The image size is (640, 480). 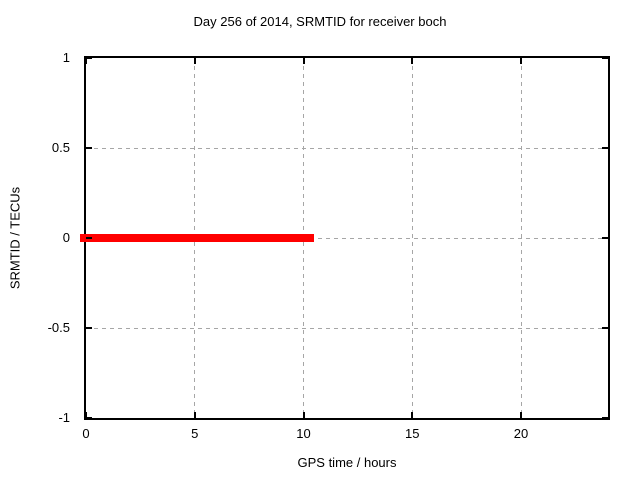 I want to click on y-tick-label: -1, so click(x=64, y=417).